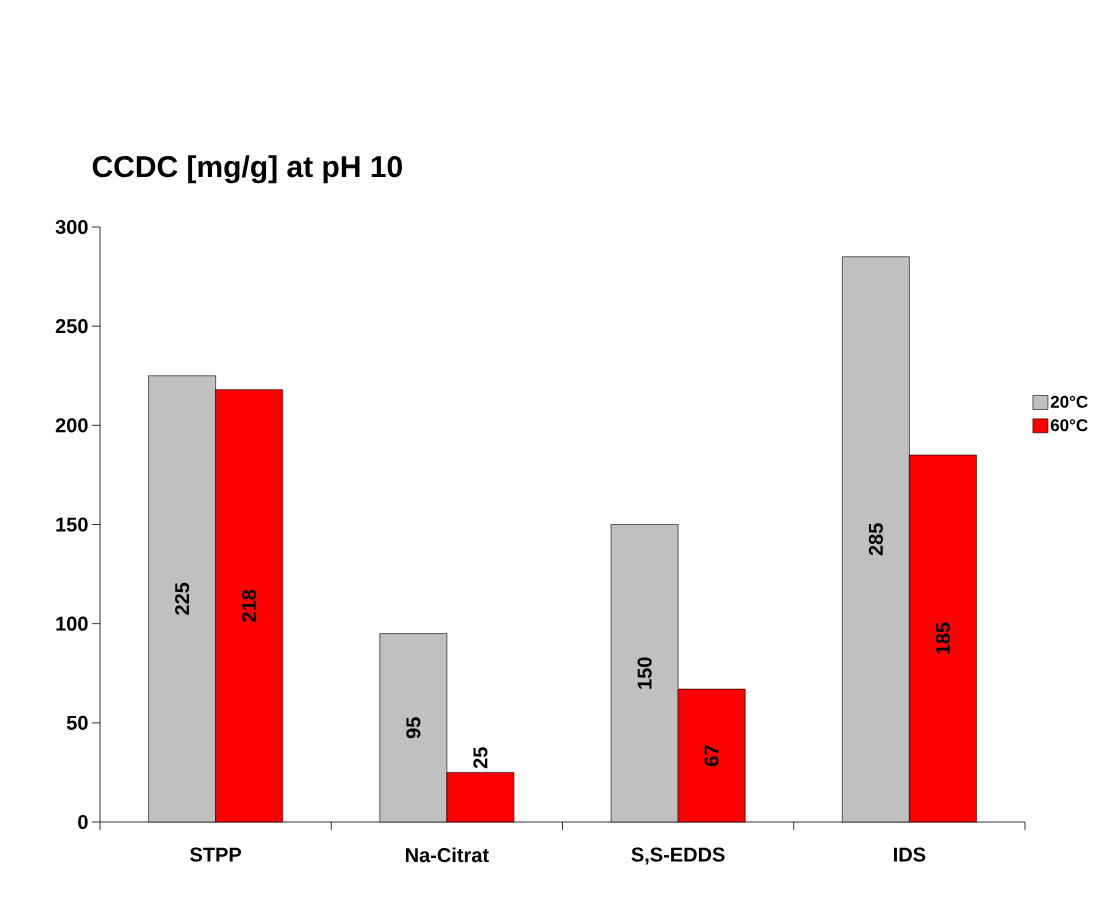 The image size is (1102, 907). What do you see at coordinates (83, 822) in the screenshot?
I see `y-tick-label: 0` at bounding box center [83, 822].